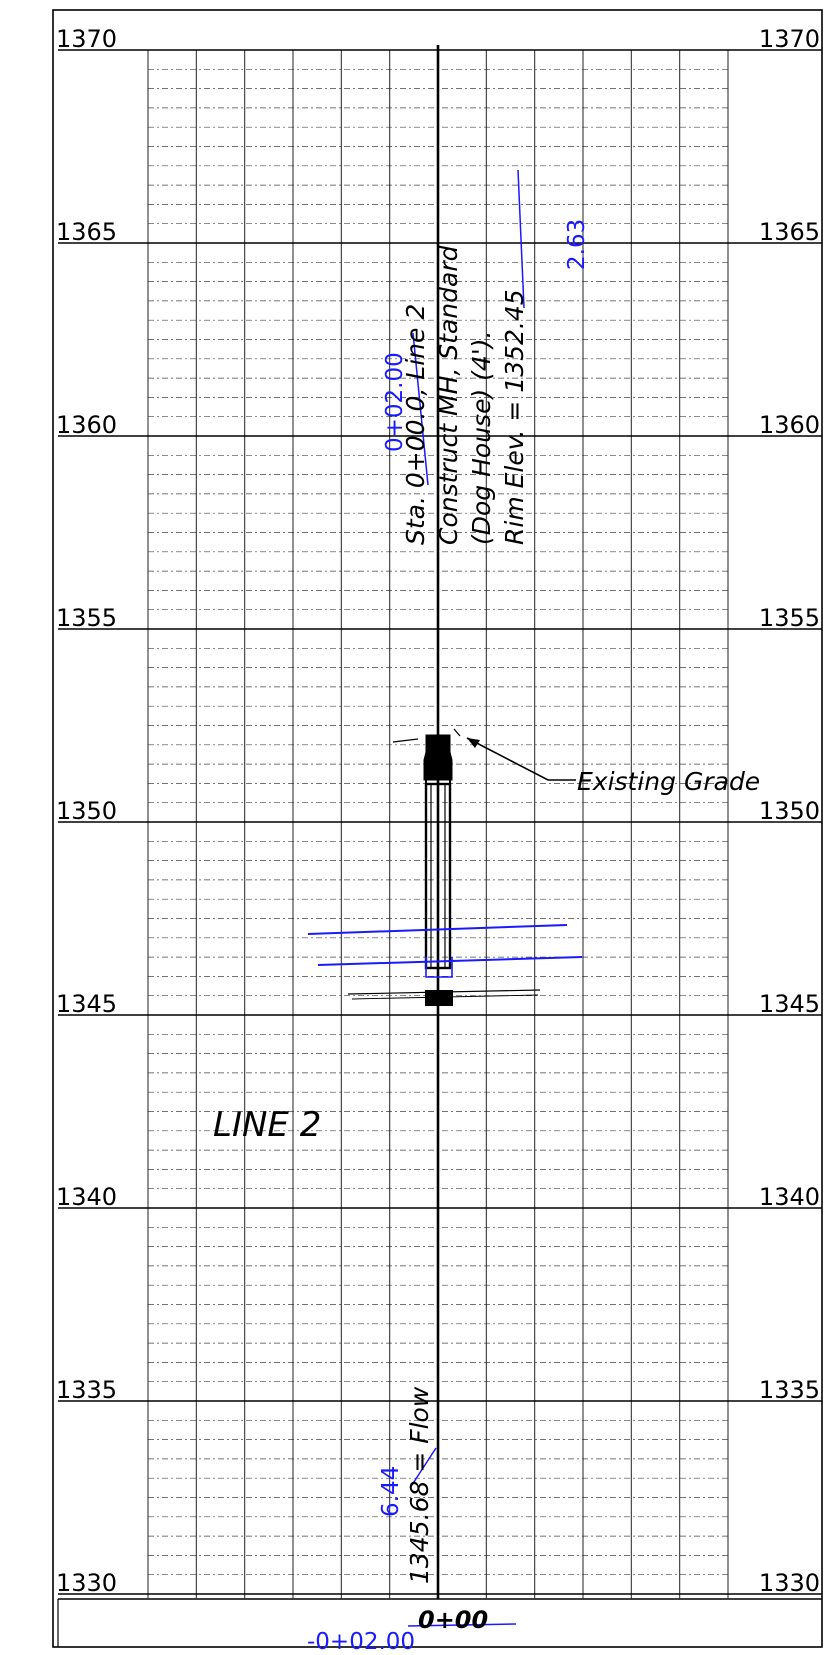 The width and height of the screenshot is (831, 1655). I want to click on manhole-barrel, so click(438, 876).